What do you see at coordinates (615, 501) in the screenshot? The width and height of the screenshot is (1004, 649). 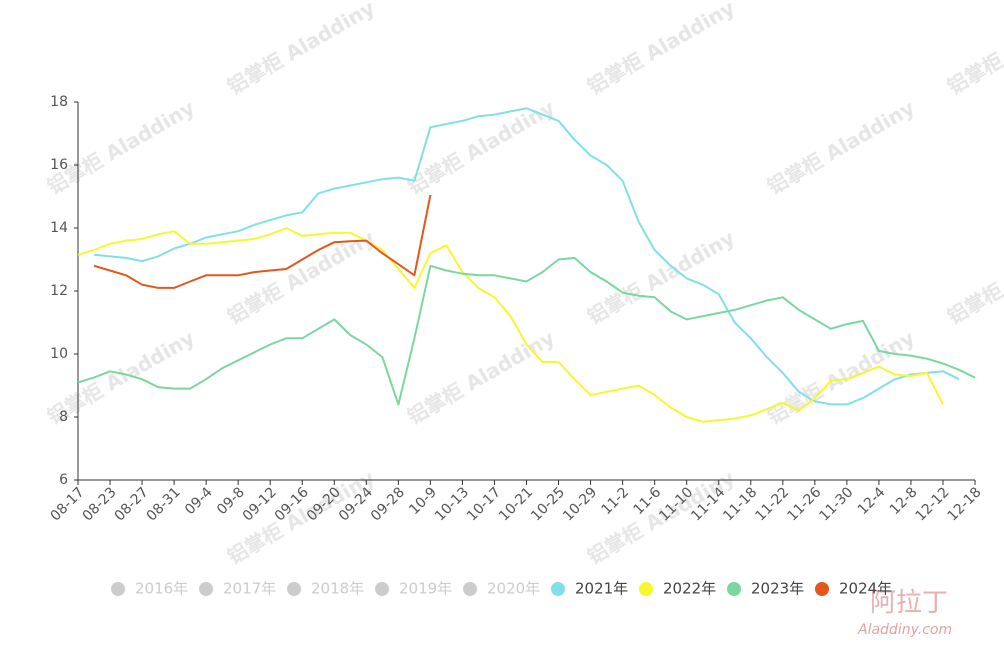 I see `x-tick-label: 11-2` at bounding box center [615, 501].